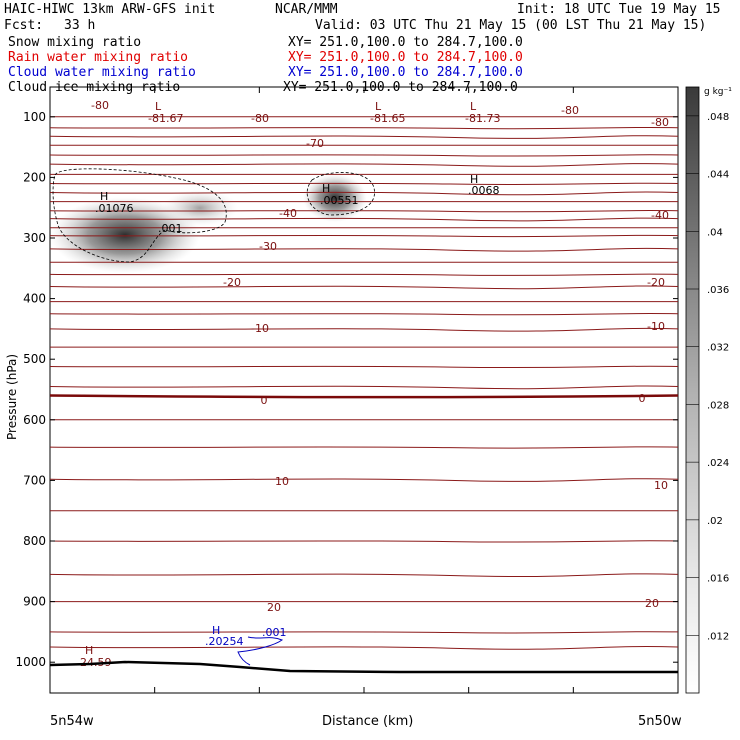 This screenshot has height=740, width=740. I want to click on extremum-value: -81.65, so click(387, 118).